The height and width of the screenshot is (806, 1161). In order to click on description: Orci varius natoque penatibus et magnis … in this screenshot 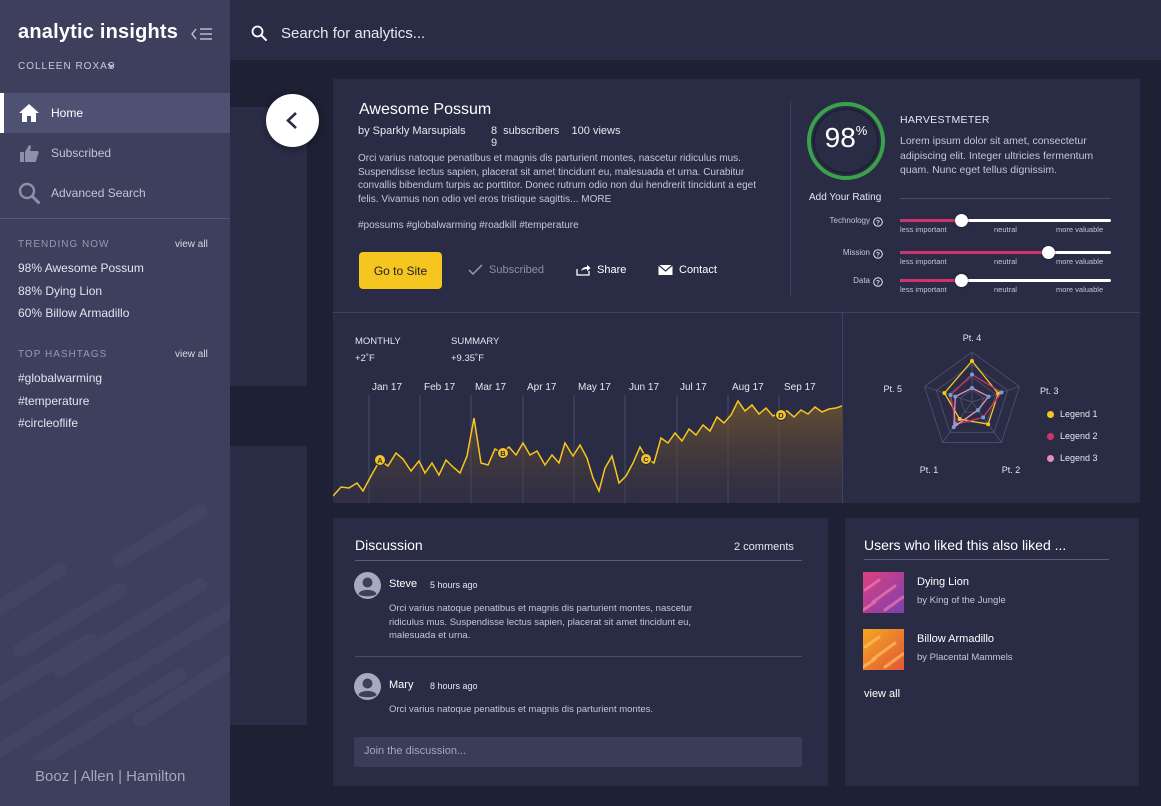, I will do `click(557, 179)`.